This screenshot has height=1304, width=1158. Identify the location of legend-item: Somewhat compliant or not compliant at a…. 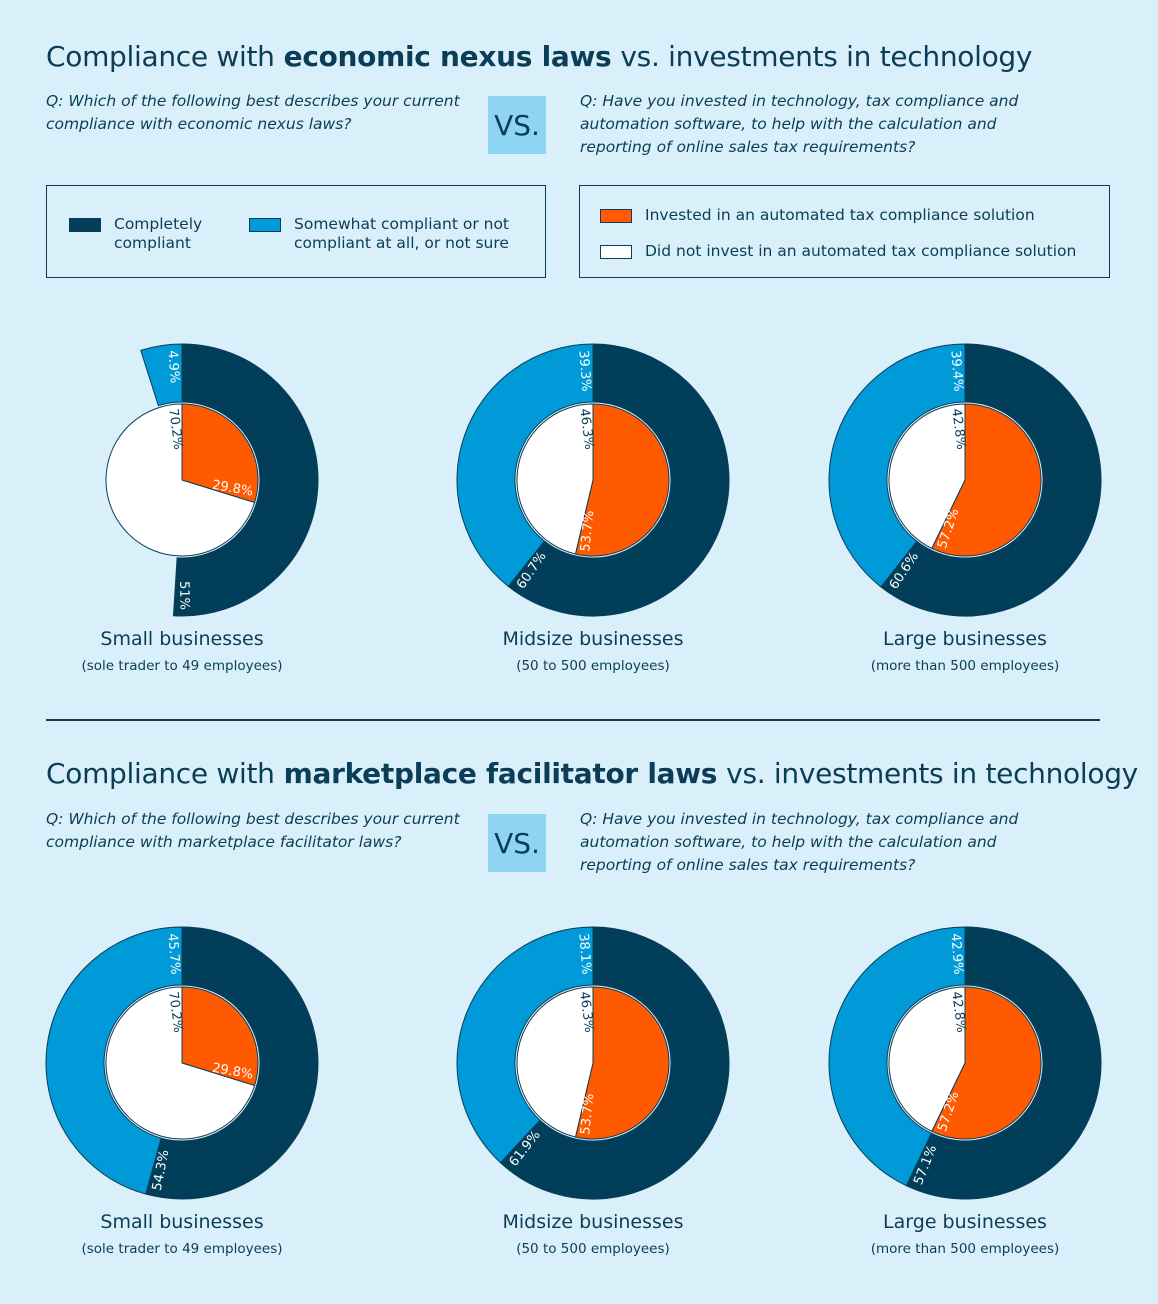
(389, 234).